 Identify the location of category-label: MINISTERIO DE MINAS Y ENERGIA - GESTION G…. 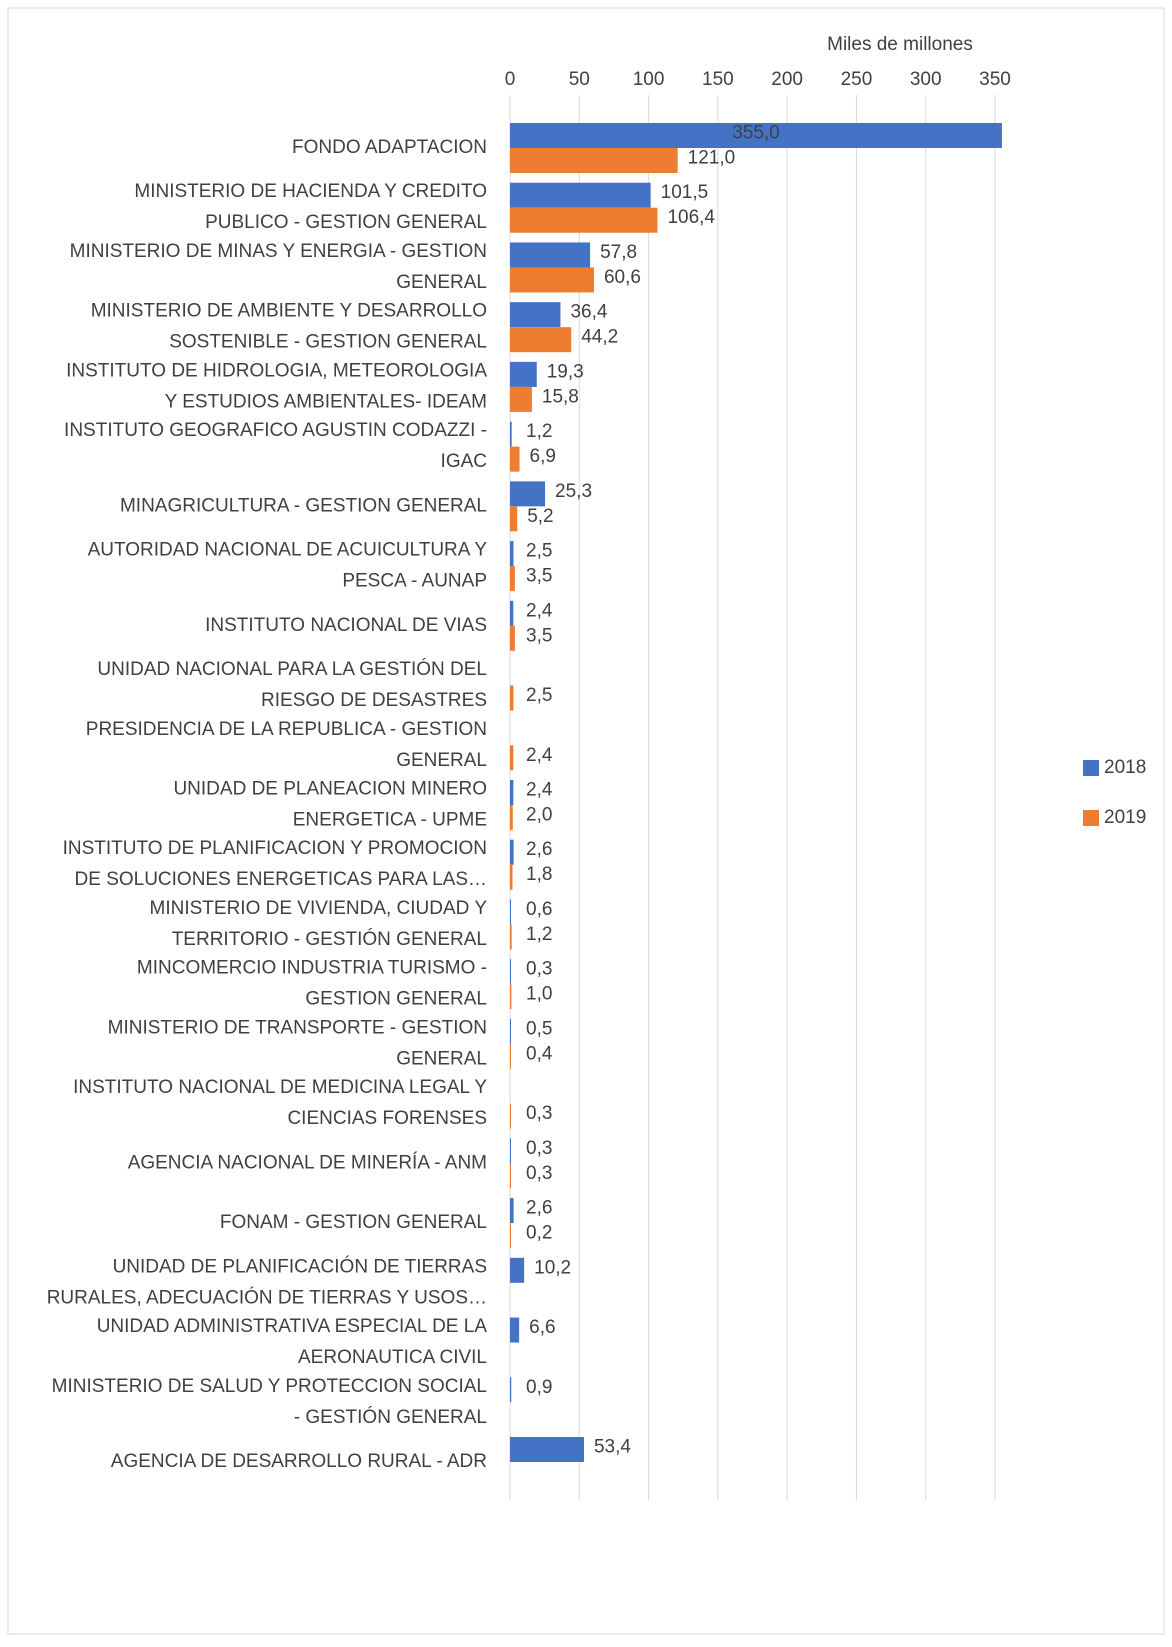
(278, 267).